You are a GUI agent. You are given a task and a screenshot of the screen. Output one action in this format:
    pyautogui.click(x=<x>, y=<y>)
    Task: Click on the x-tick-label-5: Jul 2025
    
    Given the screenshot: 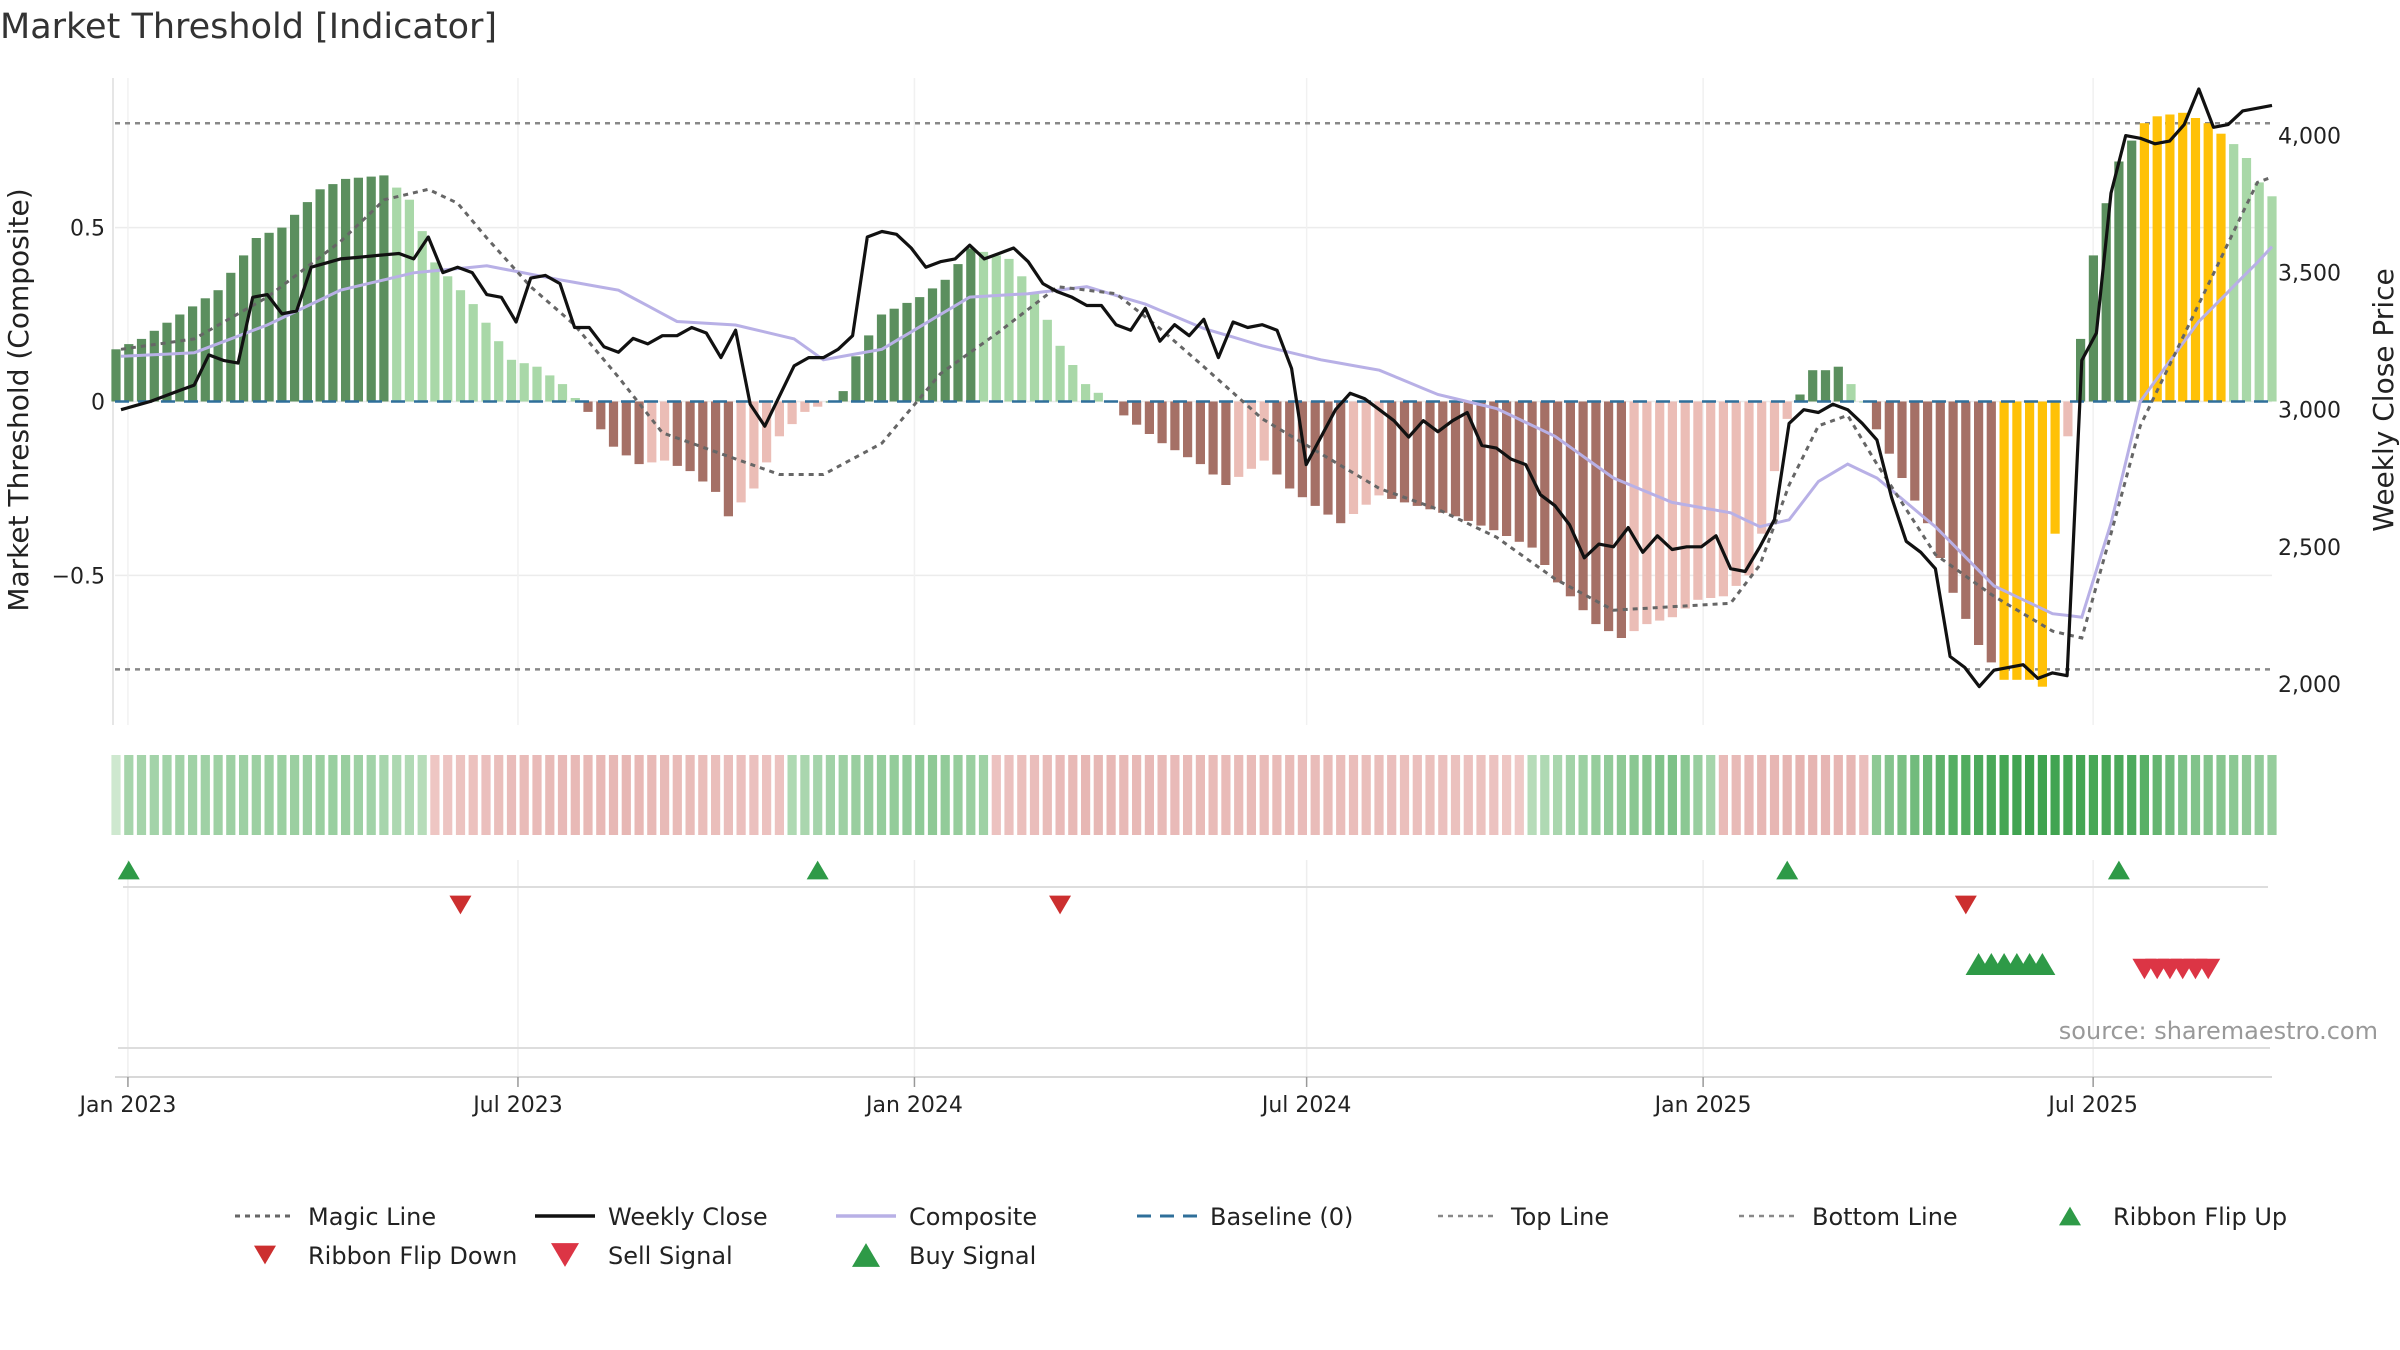 What is the action you would take?
    pyautogui.click(x=2092, y=1105)
    